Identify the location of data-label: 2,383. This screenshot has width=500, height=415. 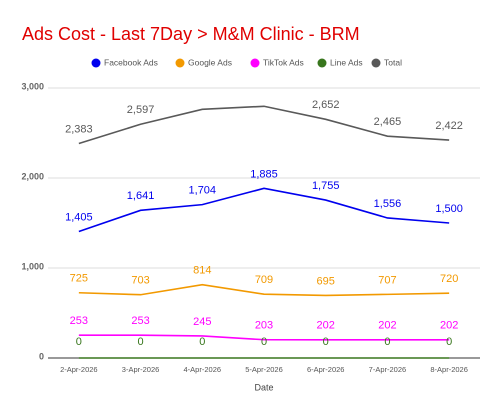
(79, 129).